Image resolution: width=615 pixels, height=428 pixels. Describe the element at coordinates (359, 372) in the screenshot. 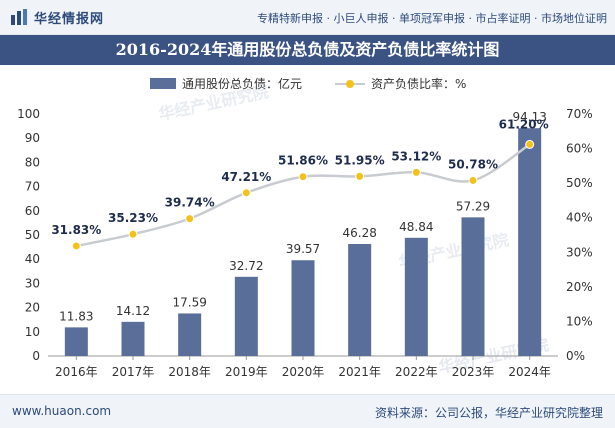

I see `x-tick-label: 2021年` at that location.